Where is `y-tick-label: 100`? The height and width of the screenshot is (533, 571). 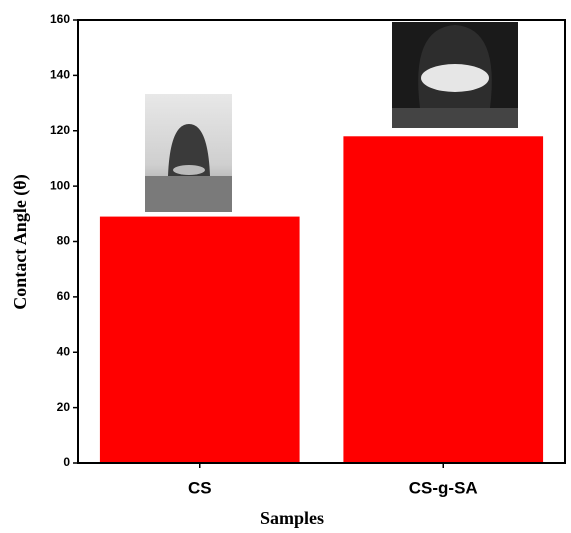
y-tick-label: 100 is located at coordinates (60, 185).